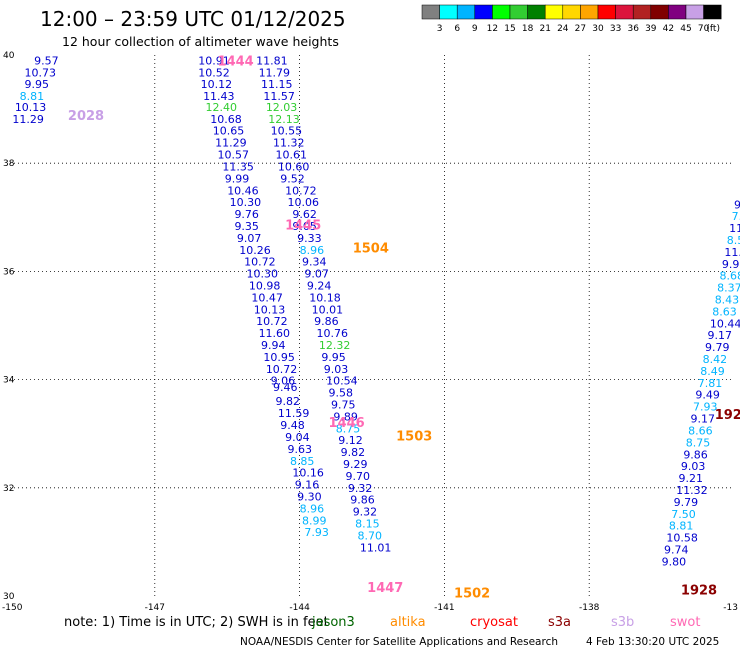 The height and width of the screenshot is (650, 740). I want to click on wave-height-label: 9.52, so click(292, 178).